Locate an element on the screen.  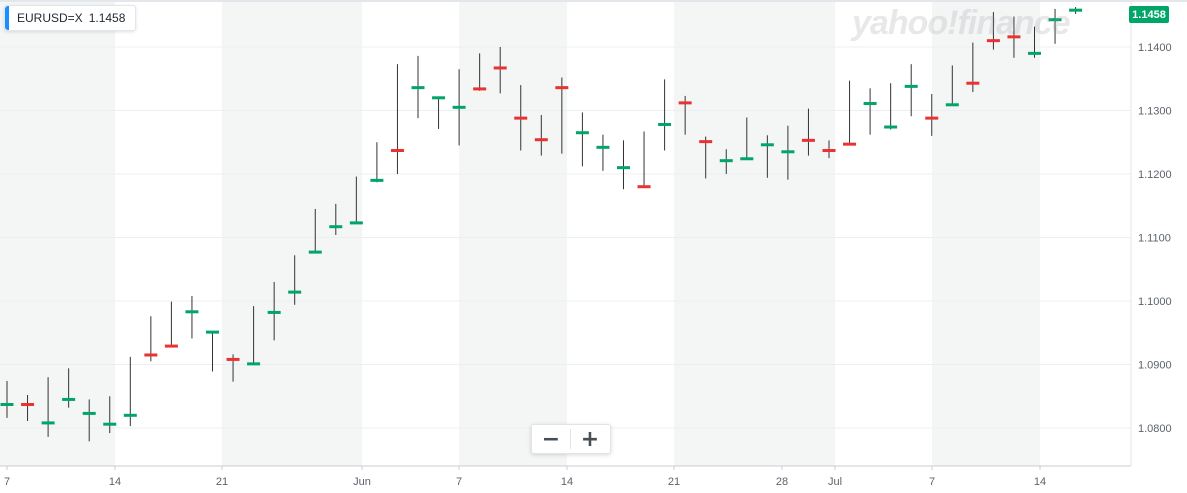
ticker-label: EURUSD=X 1.1458 is located at coordinates (70, 18).